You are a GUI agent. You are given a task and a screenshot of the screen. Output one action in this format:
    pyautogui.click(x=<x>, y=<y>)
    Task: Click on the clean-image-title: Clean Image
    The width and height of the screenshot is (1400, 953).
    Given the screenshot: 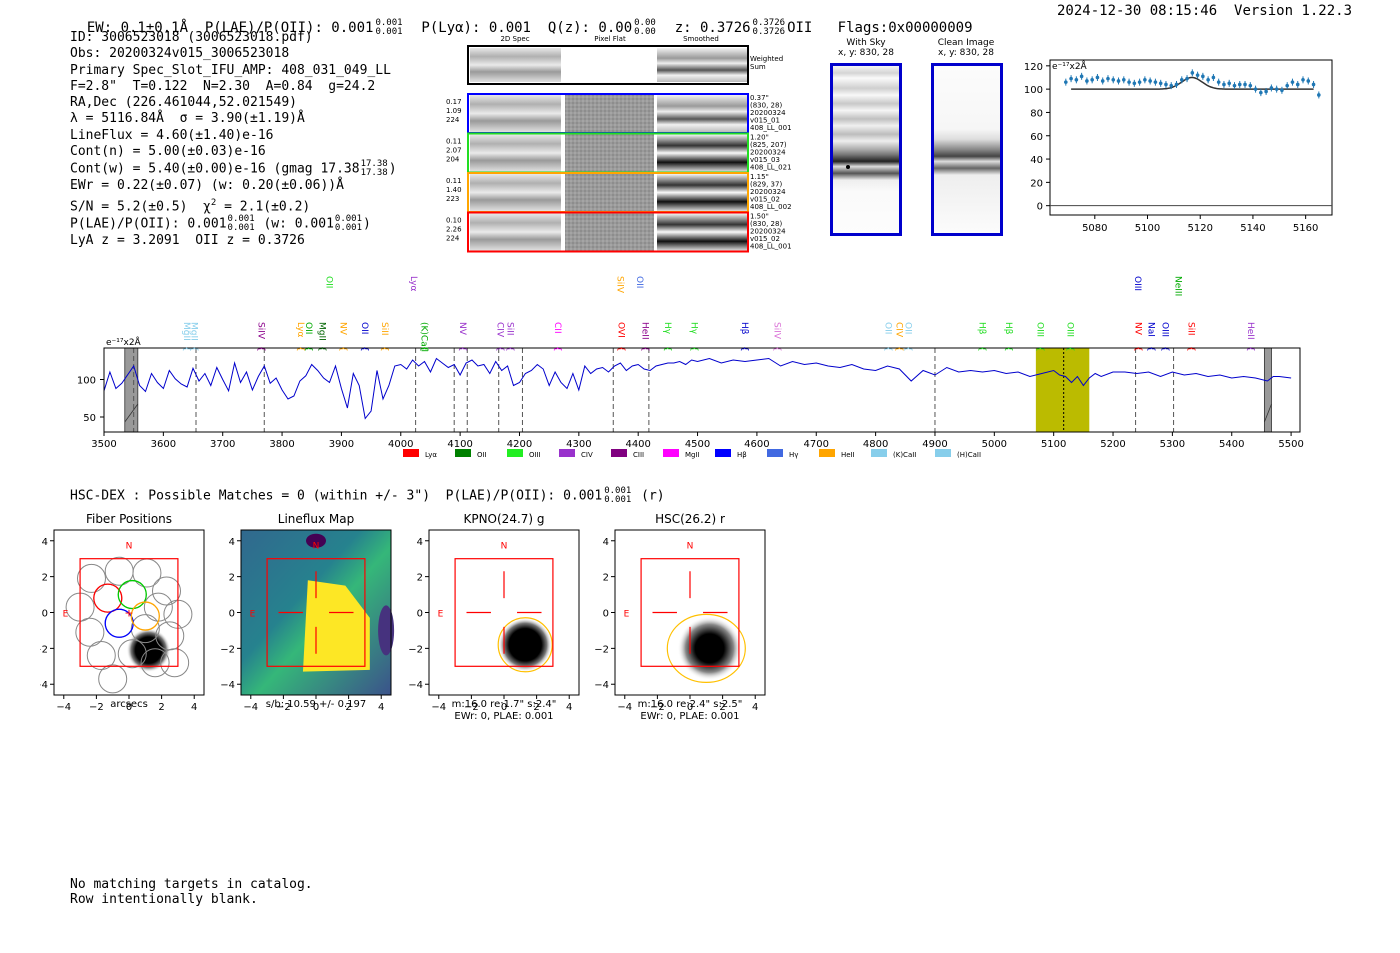 What is the action you would take?
    pyautogui.click(x=966, y=43)
    